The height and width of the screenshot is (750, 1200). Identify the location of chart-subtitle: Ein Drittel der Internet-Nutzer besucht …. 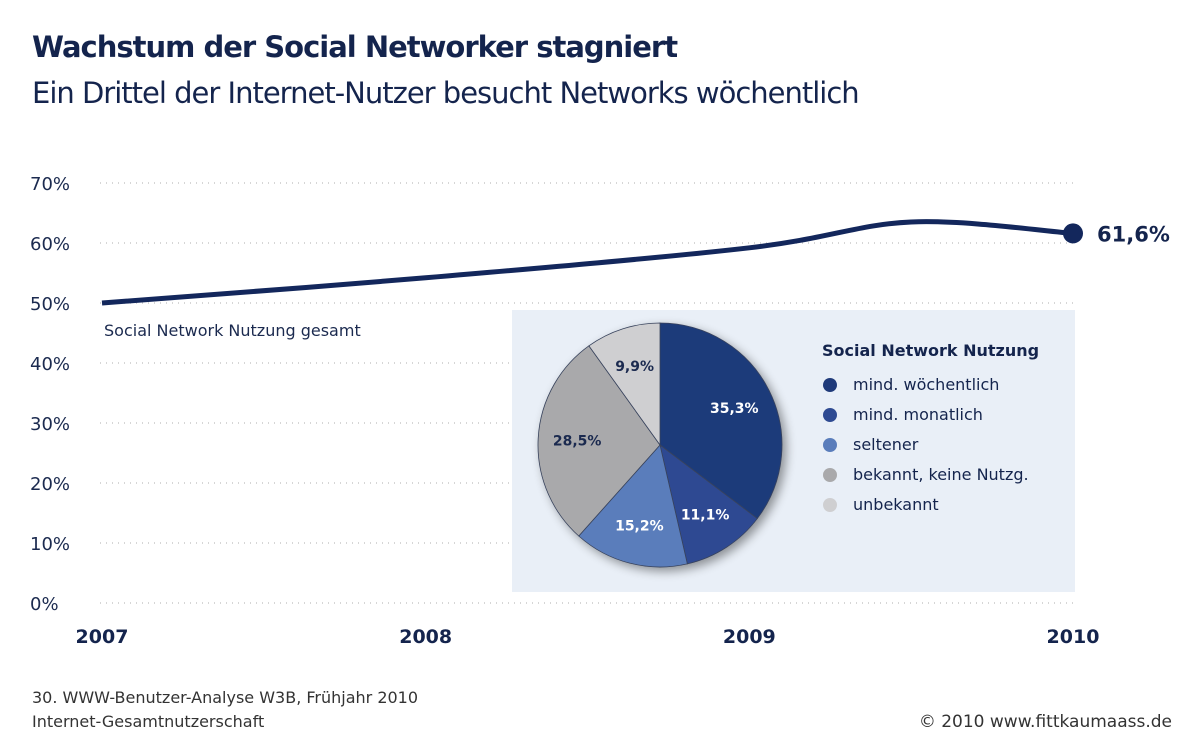
(446, 93).